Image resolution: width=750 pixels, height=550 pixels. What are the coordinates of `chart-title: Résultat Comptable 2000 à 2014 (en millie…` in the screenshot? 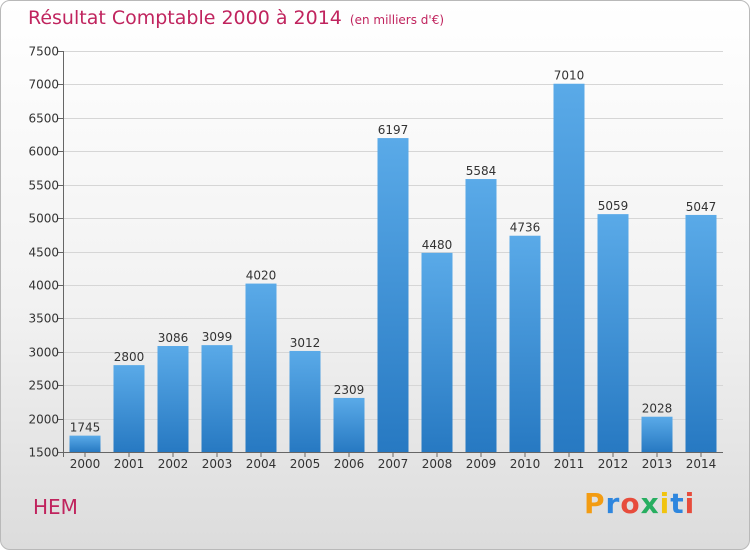 It's located at (236, 18).